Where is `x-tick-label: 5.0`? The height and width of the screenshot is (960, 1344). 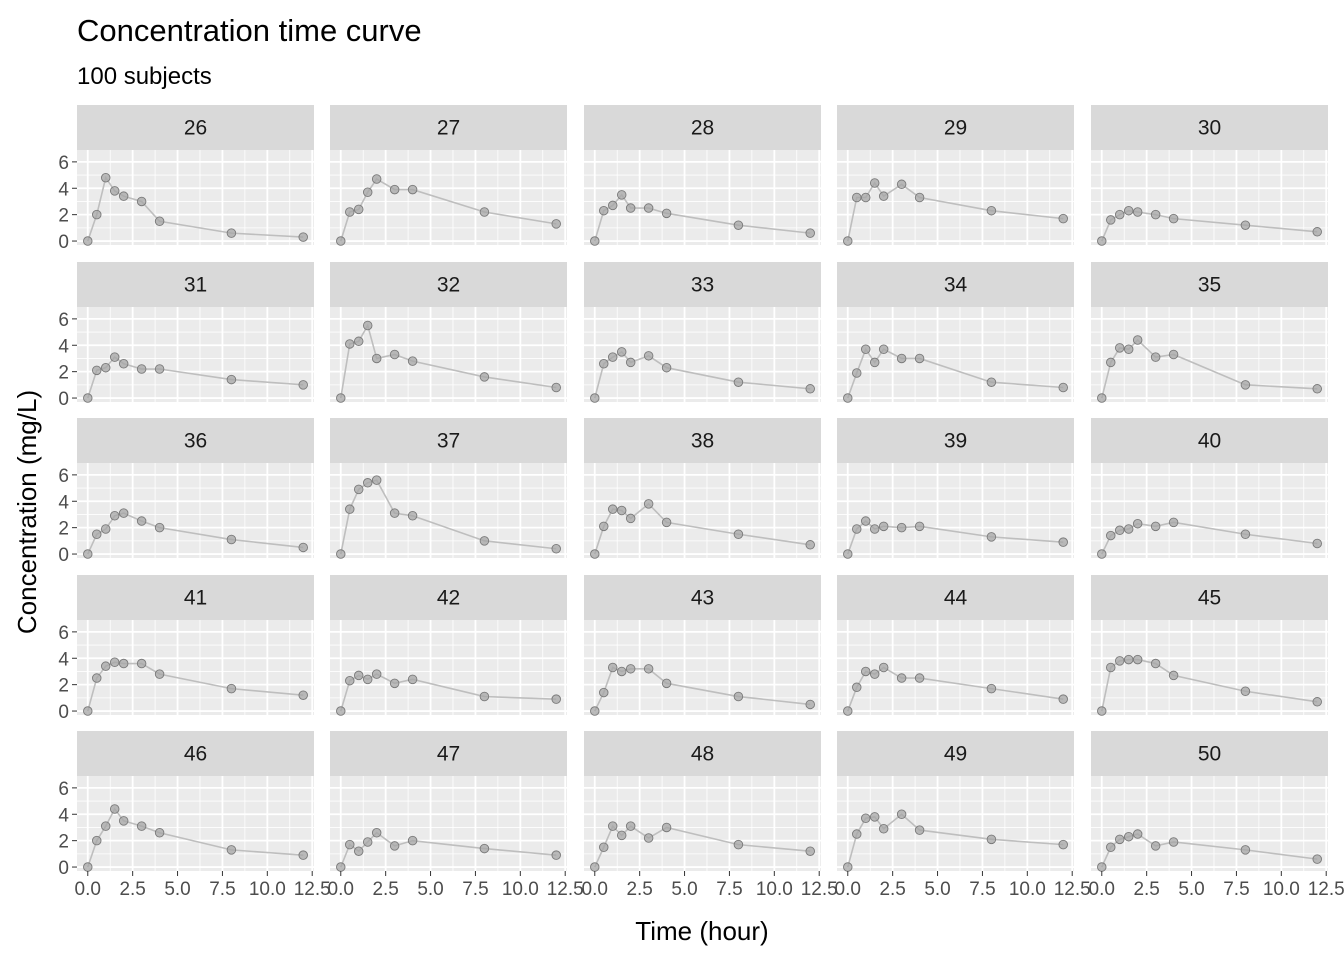
x-tick-label: 5.0 is located at coordinates (1191, 889).